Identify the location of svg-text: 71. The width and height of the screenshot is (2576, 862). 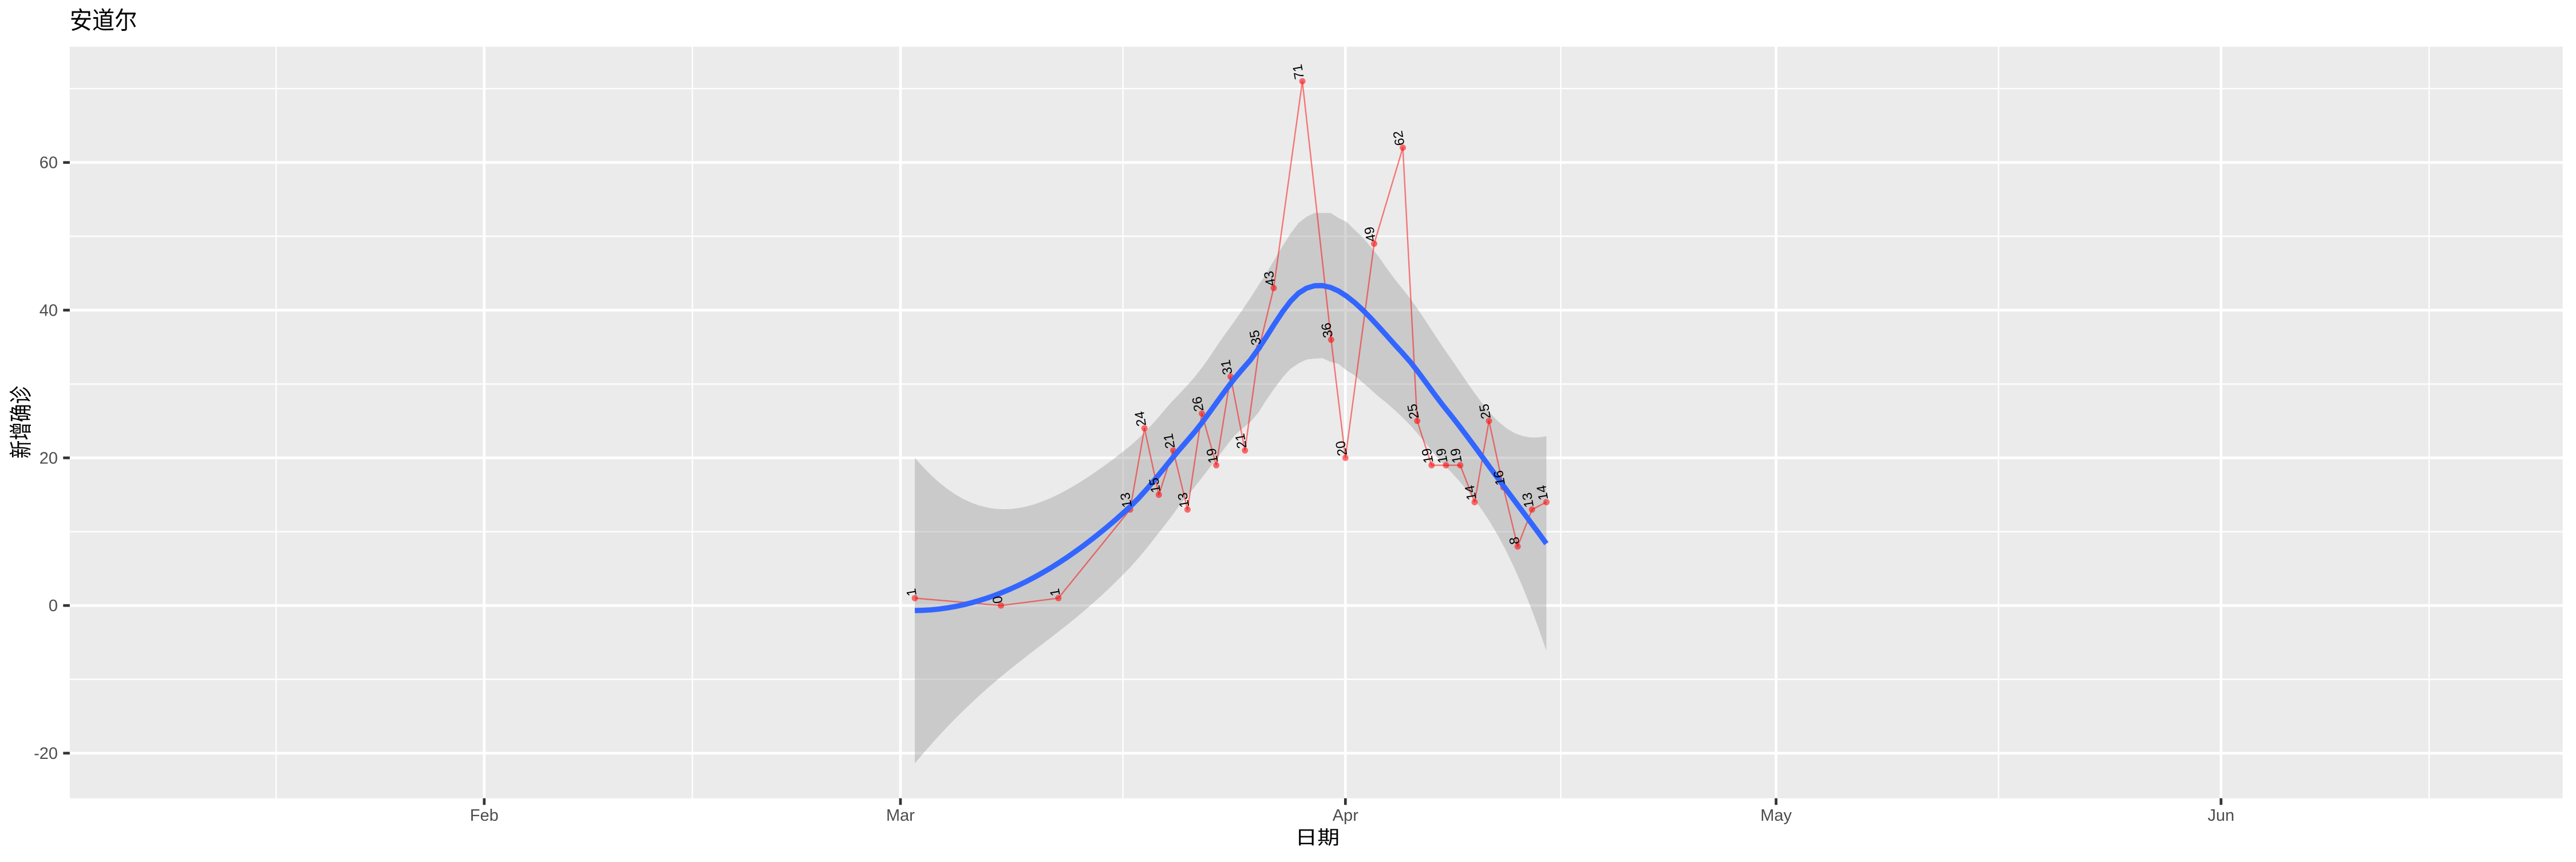
(1298, 72).